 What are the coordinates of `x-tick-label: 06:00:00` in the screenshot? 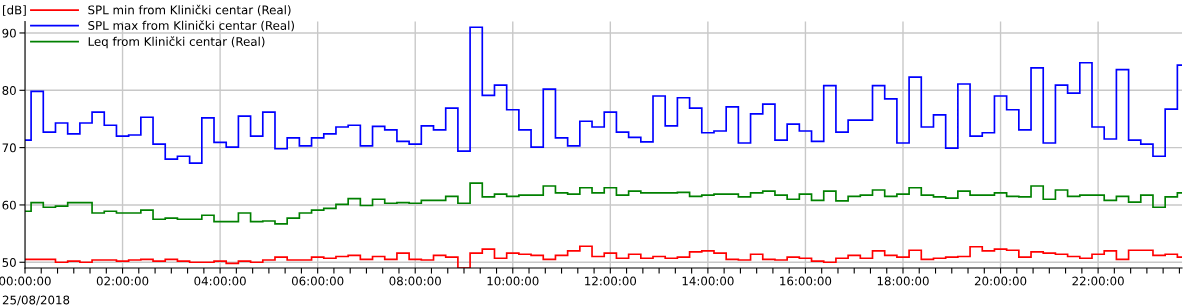 It's located at (317, 281).